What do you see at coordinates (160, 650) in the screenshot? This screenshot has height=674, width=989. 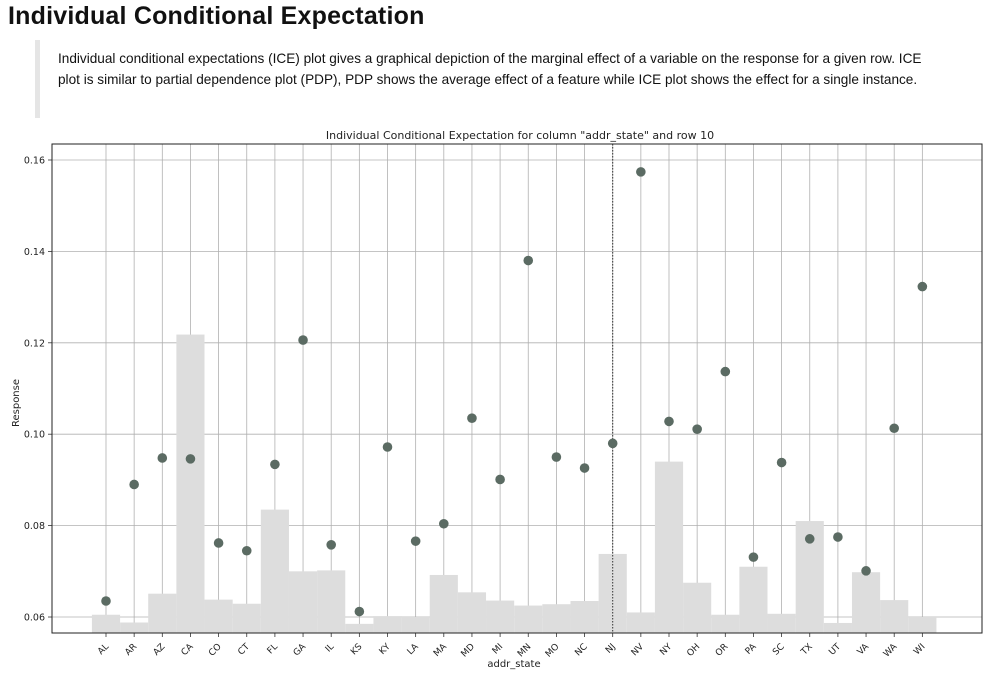 I see `x-tick-label: AZ` at bounding box center [160, 650].